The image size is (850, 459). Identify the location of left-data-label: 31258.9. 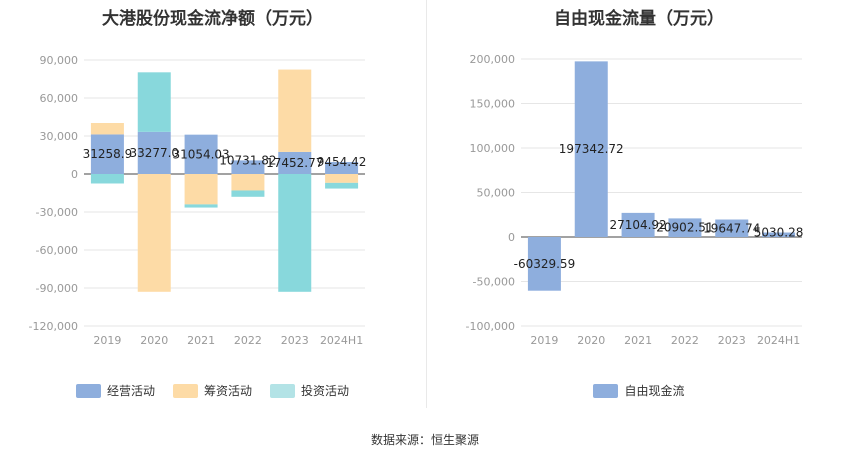
(108, 154).